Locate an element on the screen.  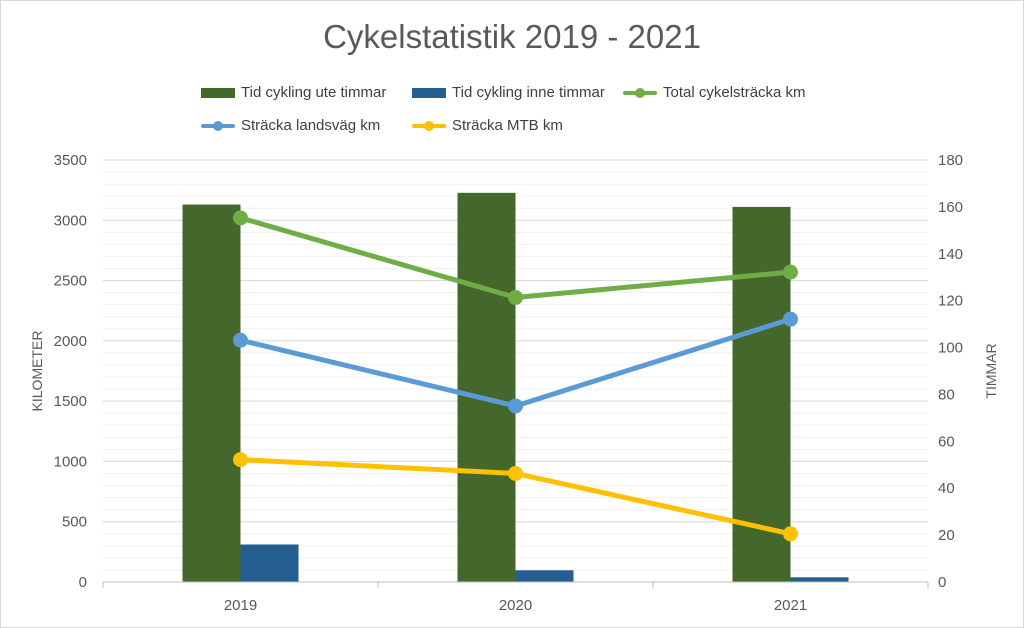
y-right-tick-label: 140 is located at coordinates (950, 254).